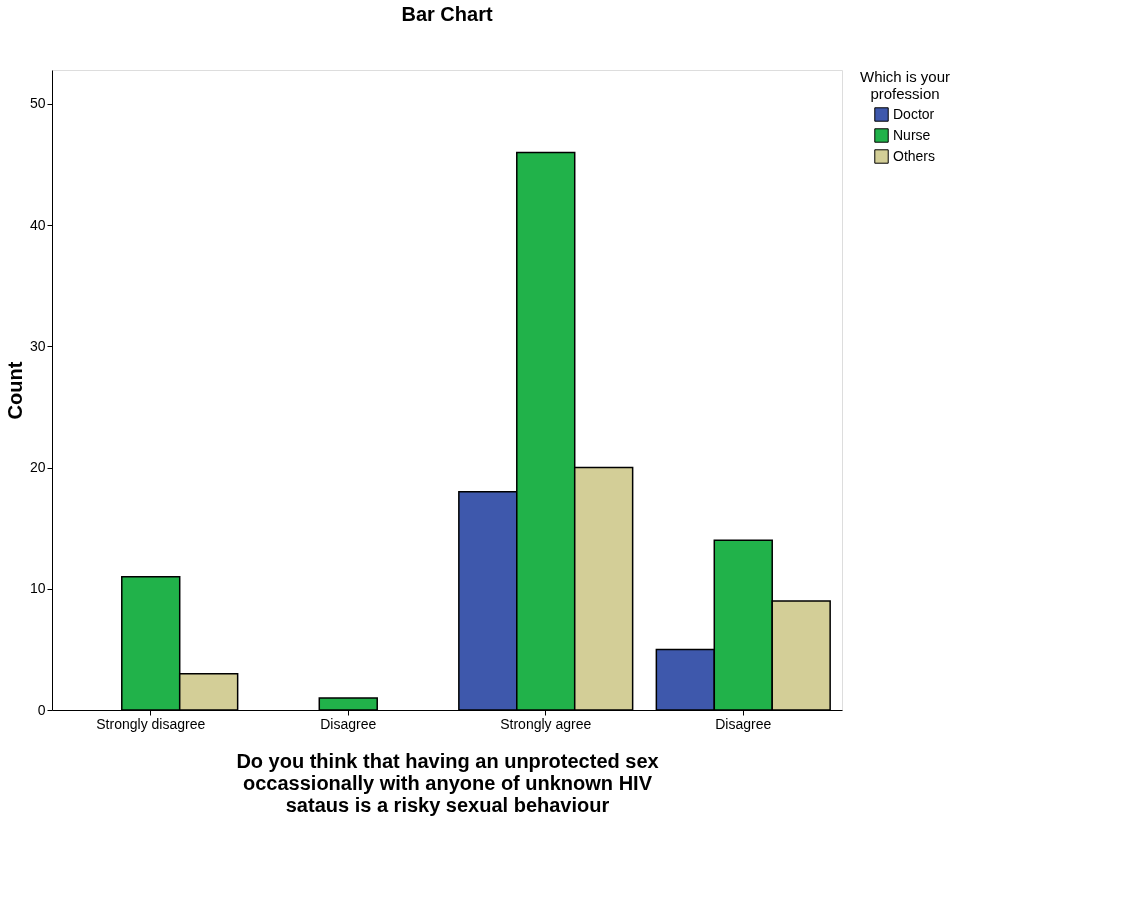 This screenshot has width=1129, height=903. What do you see at coordinates (912, 134) in the screenshot?
I see `legend-label: Nurse` at bounding box center [912, 134].